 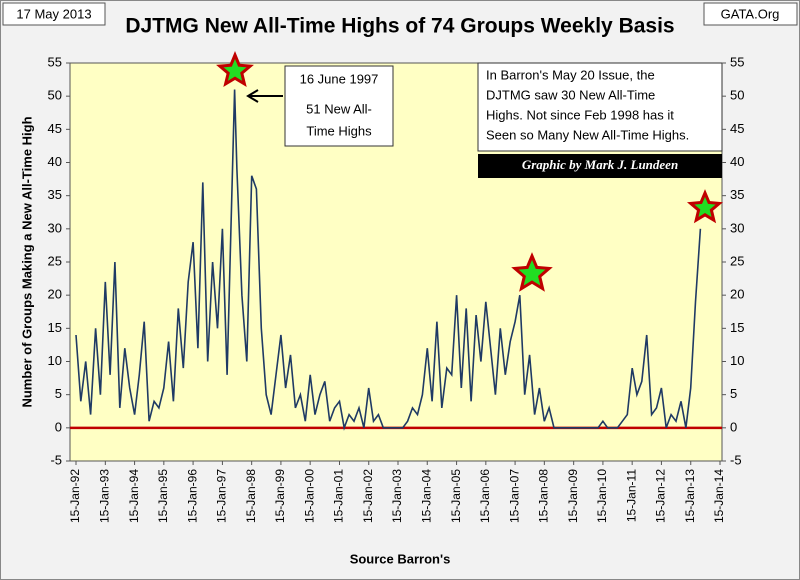 What do you see at coordinates (737, 61) in the screenshot?
I see `y2-tick-label: 55` at bounding box center [737, 61].